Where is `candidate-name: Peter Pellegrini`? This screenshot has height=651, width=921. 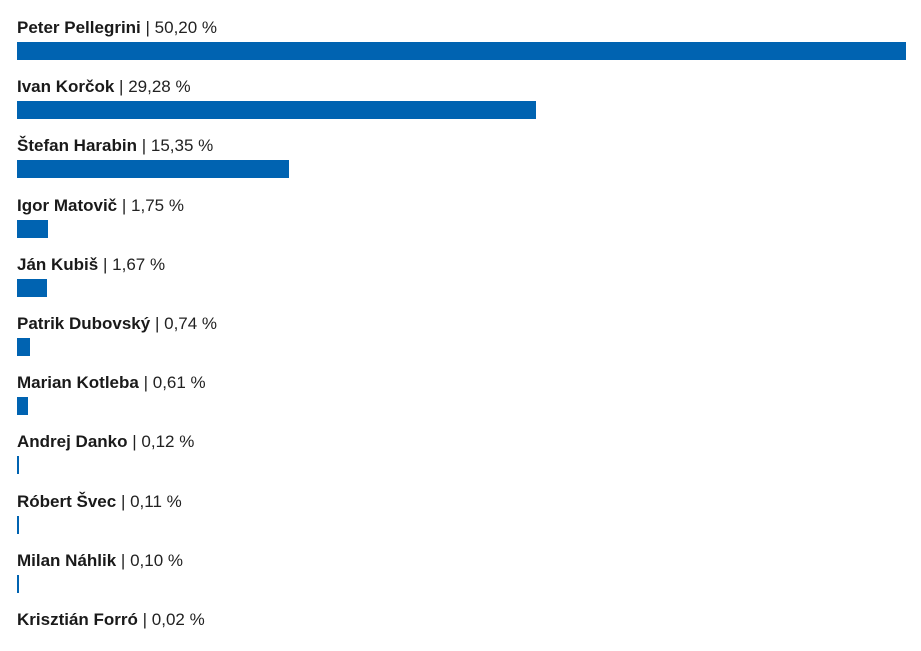 candidate-name: Peter Pellegrini is located at coordinates (79, 27).